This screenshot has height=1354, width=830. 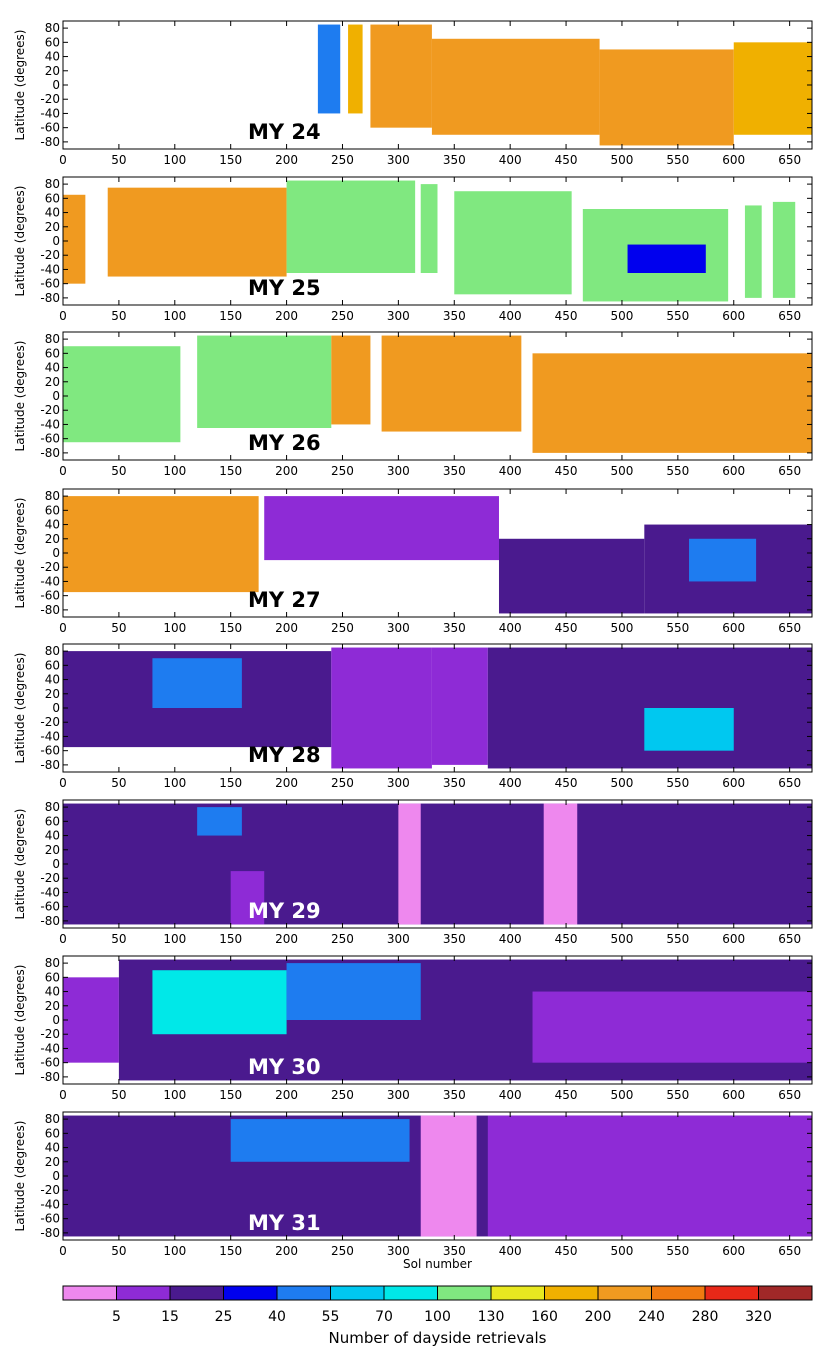 I want to click on panel-label: MY 25, so click(x=284, y=288).